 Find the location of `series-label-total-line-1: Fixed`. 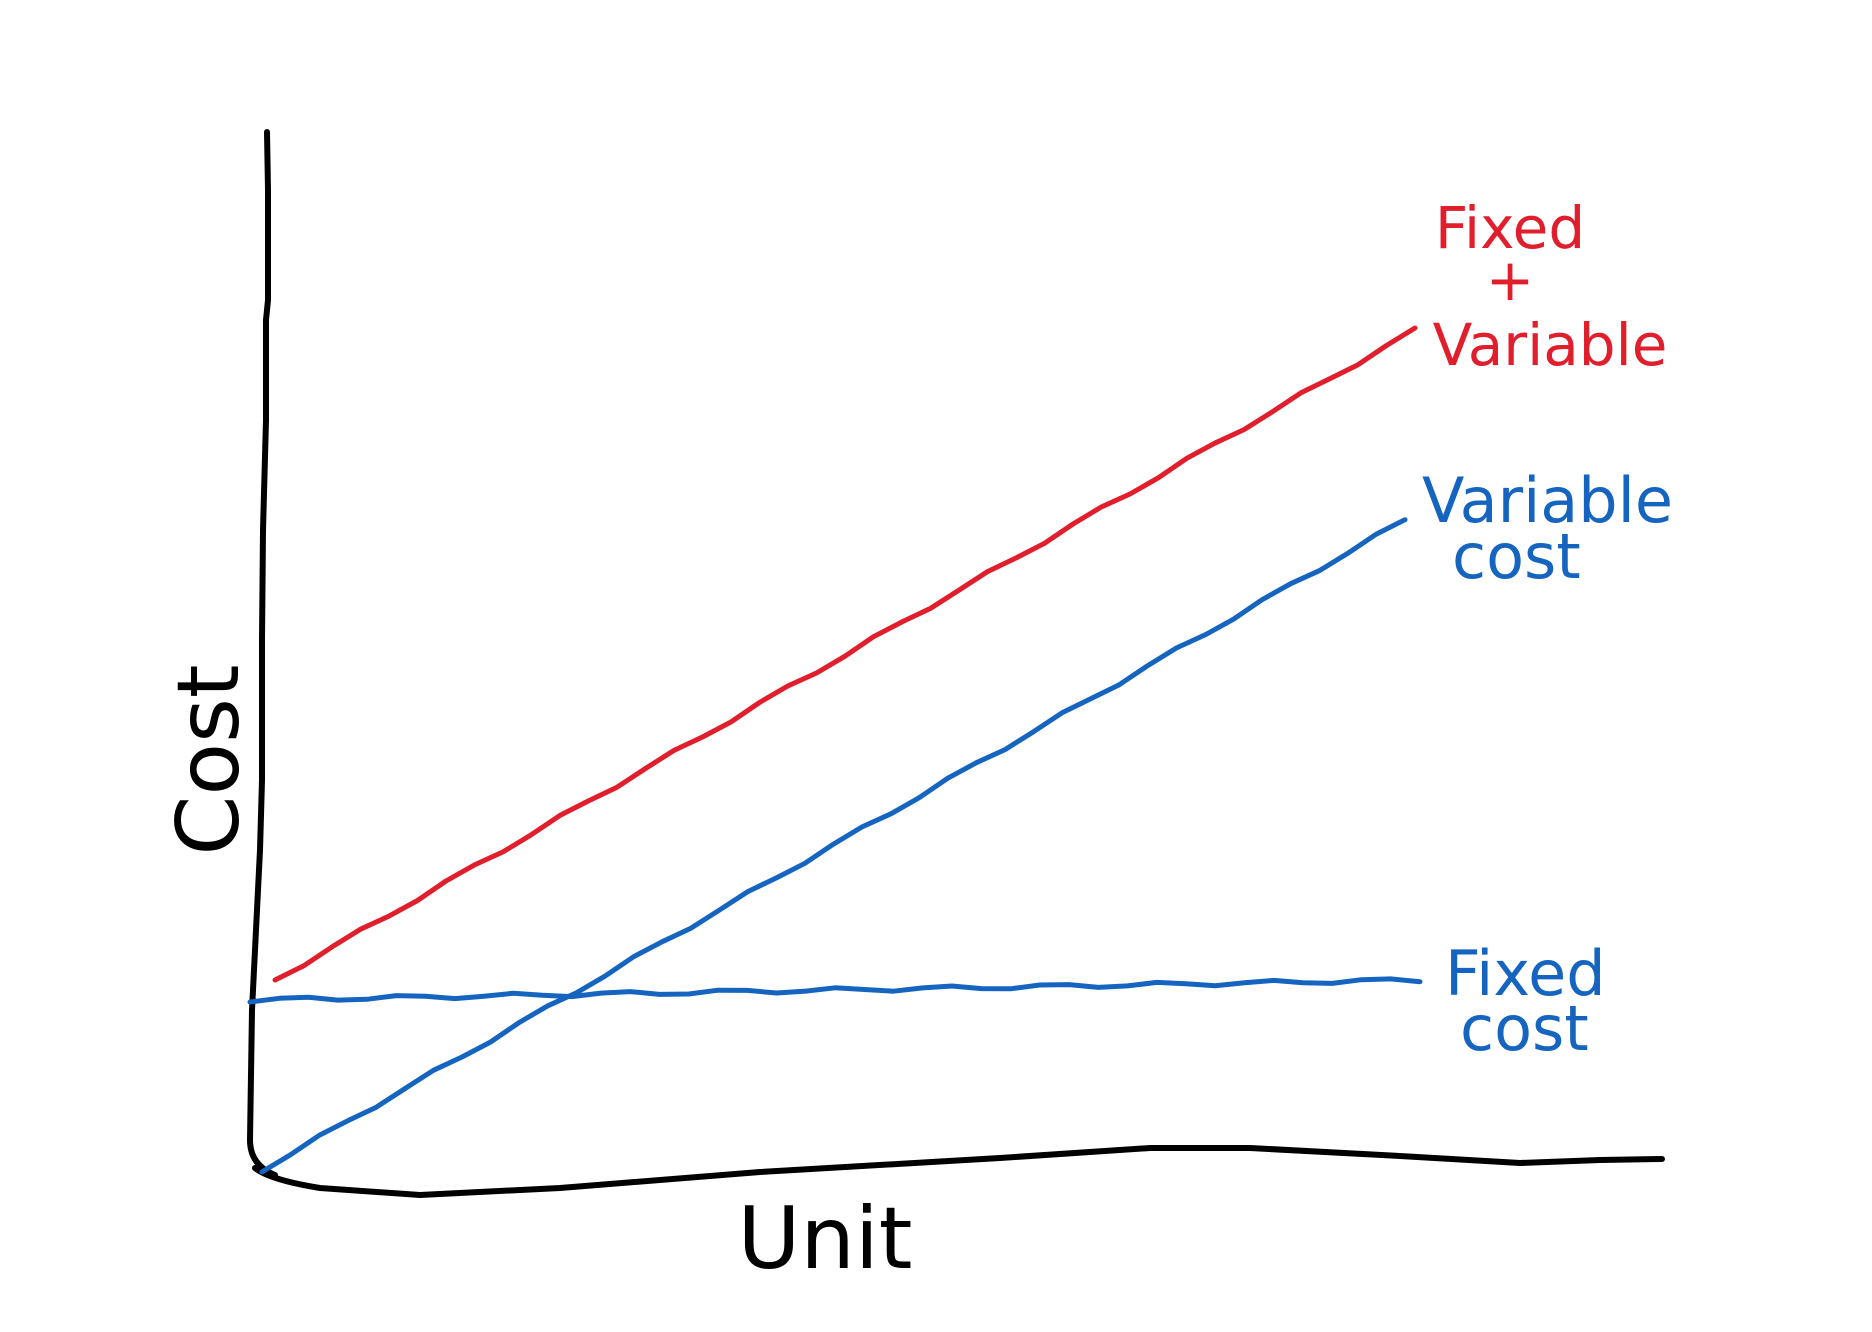

series-label-total-line-1: Fixed is located at coordinates (1510, 228).